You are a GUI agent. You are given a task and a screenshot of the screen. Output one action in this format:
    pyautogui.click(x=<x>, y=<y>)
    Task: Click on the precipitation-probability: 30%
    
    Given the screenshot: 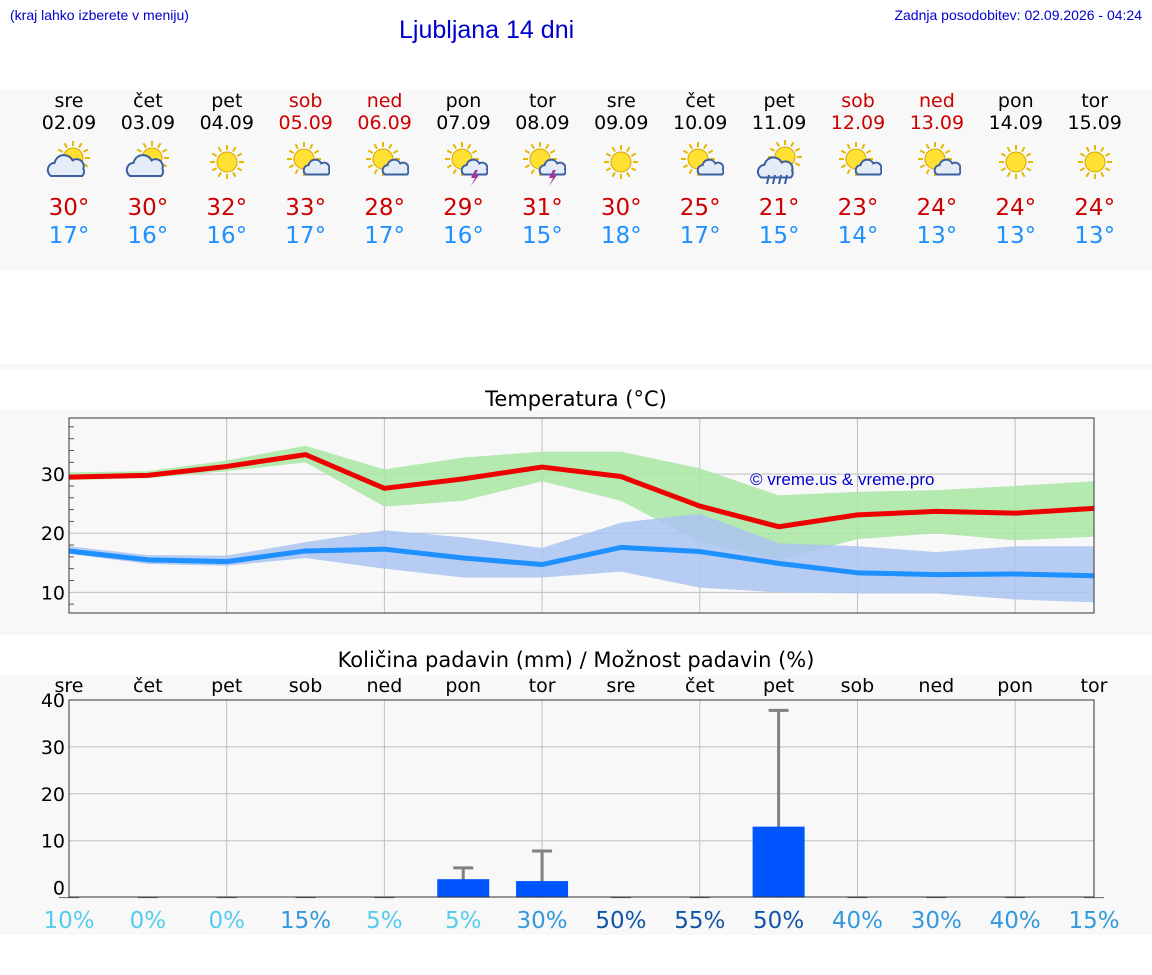 What is the action you would take?
    pyautogui.click(x=542, y=921)
    